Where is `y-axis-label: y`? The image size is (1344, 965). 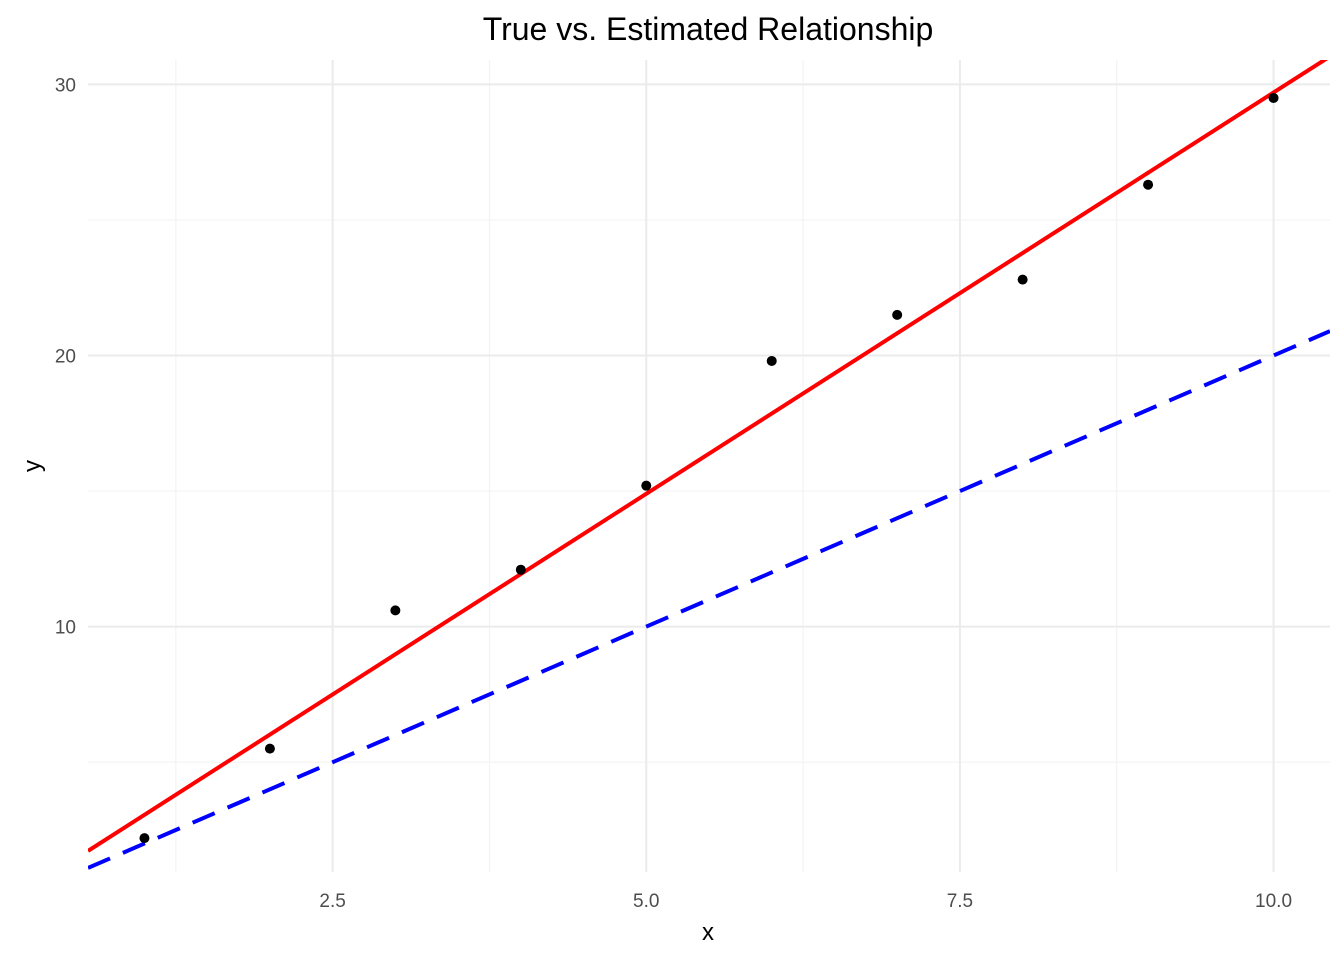
y-axis-label: y is located at coordinates (32, 466).